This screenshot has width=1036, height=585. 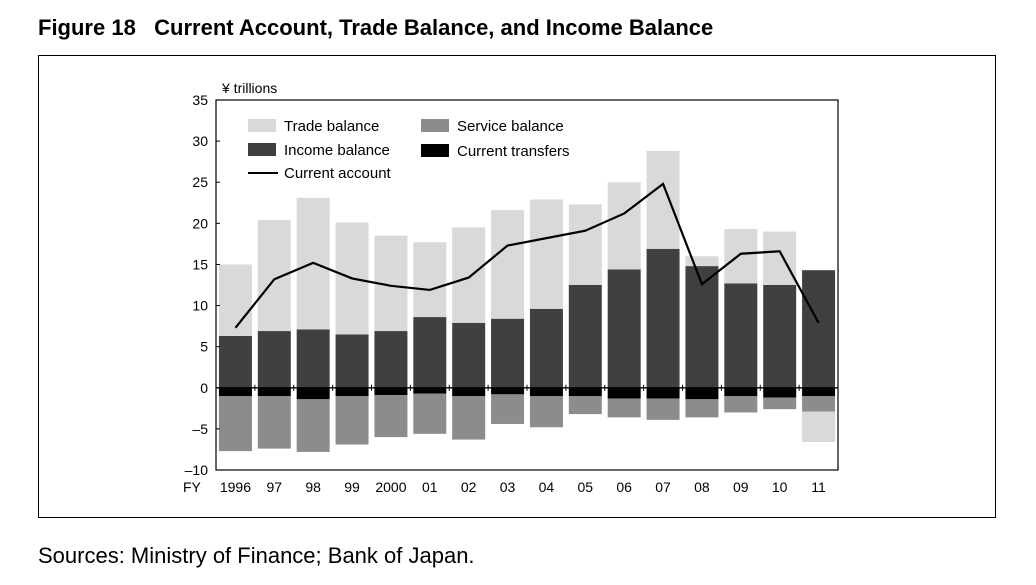 What do you see at coordinates (702, 487) in the screenshot?
I see `x-tick-label-08: 08` at bounding box center [702, 487].